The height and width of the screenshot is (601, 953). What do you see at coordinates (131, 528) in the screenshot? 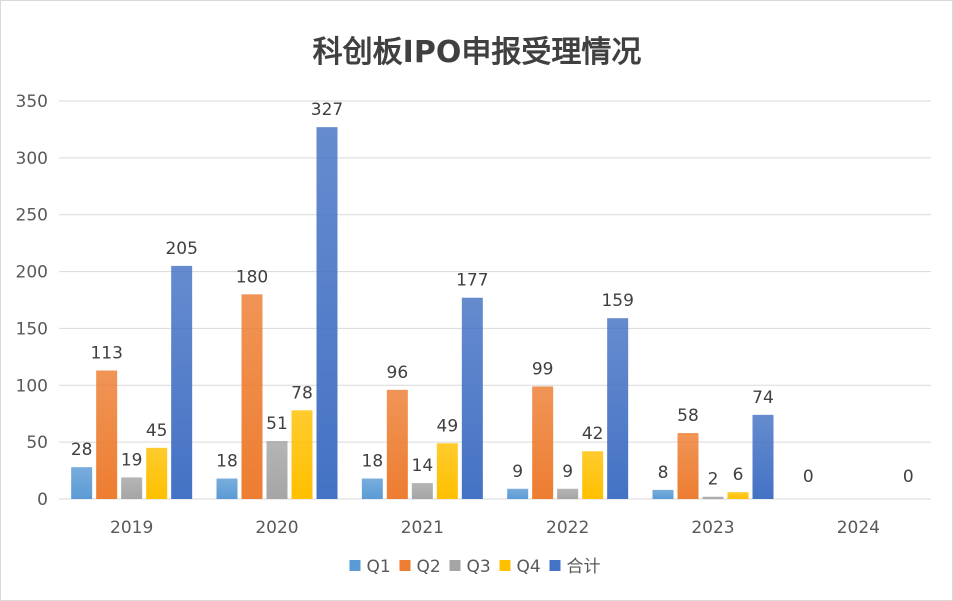
I see `x-tick-label: 2019` at bounding box center [131, 528].